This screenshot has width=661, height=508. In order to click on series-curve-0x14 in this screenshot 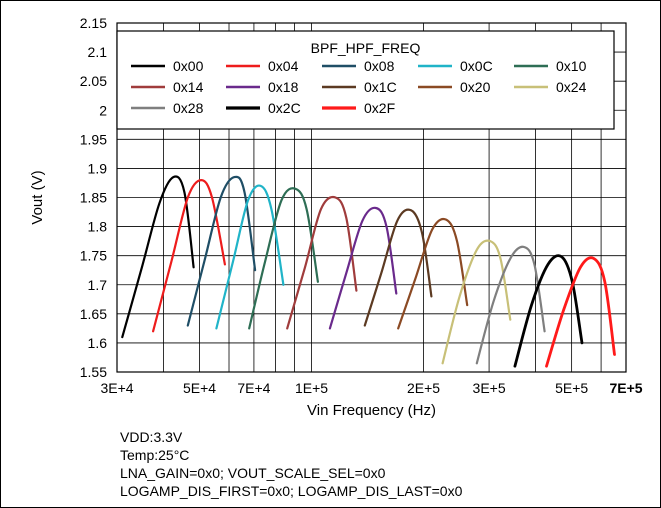, I will do `click(322, 262)`.